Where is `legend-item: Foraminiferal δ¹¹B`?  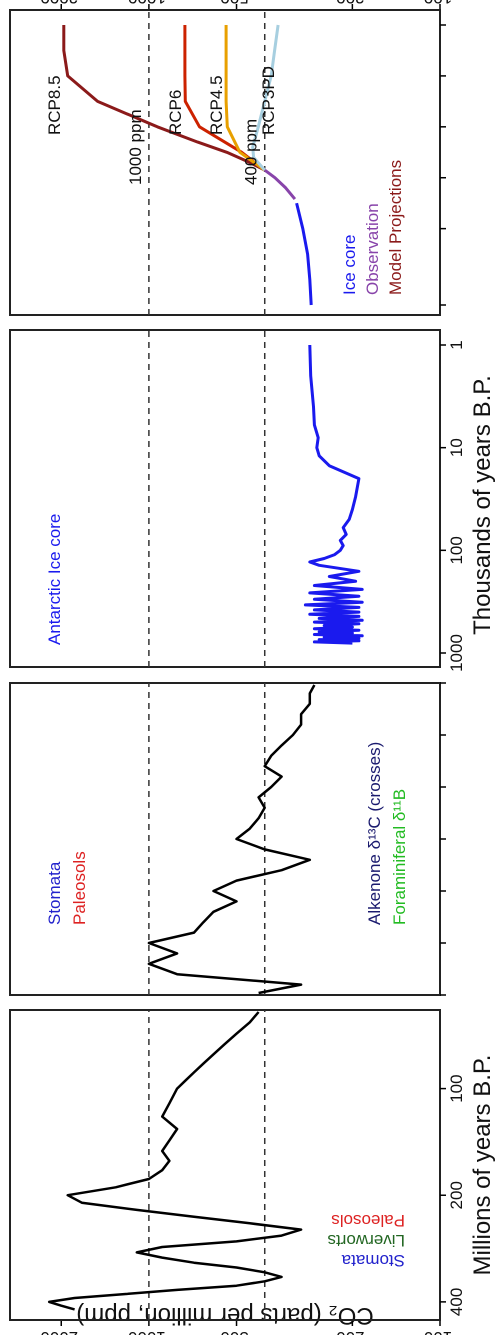 legend-item: Foraminiferal δ¹¹B is located at coordinates (399, 857).